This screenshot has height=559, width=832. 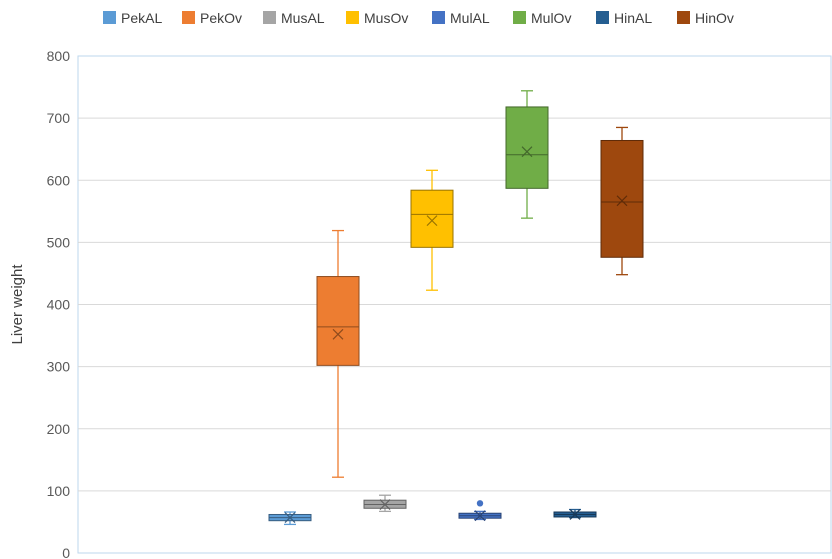 I want to click on outlier-point, so click(x=480, y=503).